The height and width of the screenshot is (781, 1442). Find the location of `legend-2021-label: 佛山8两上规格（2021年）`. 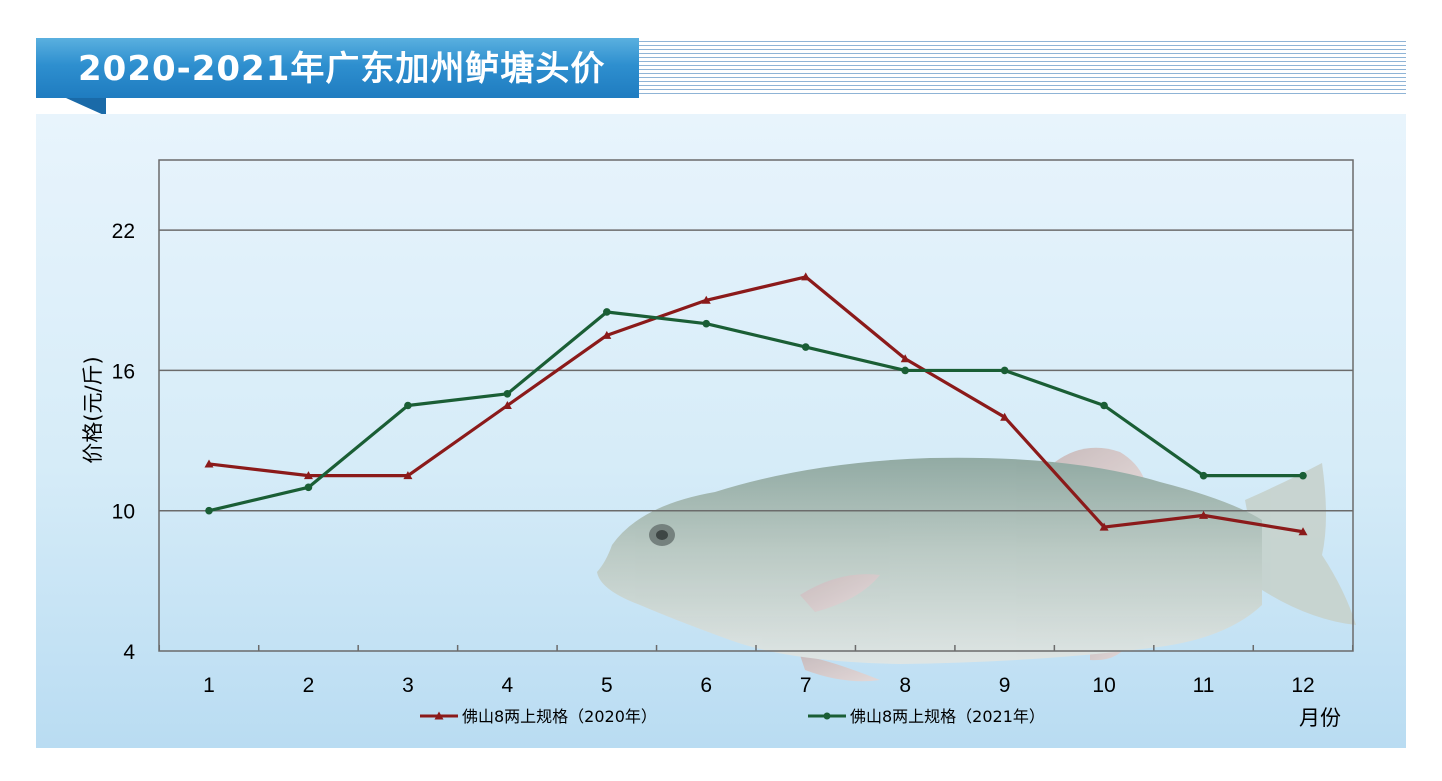

legend-2021-label: 佛山8两上规格（2021年） is located at coordinates (947, 716).